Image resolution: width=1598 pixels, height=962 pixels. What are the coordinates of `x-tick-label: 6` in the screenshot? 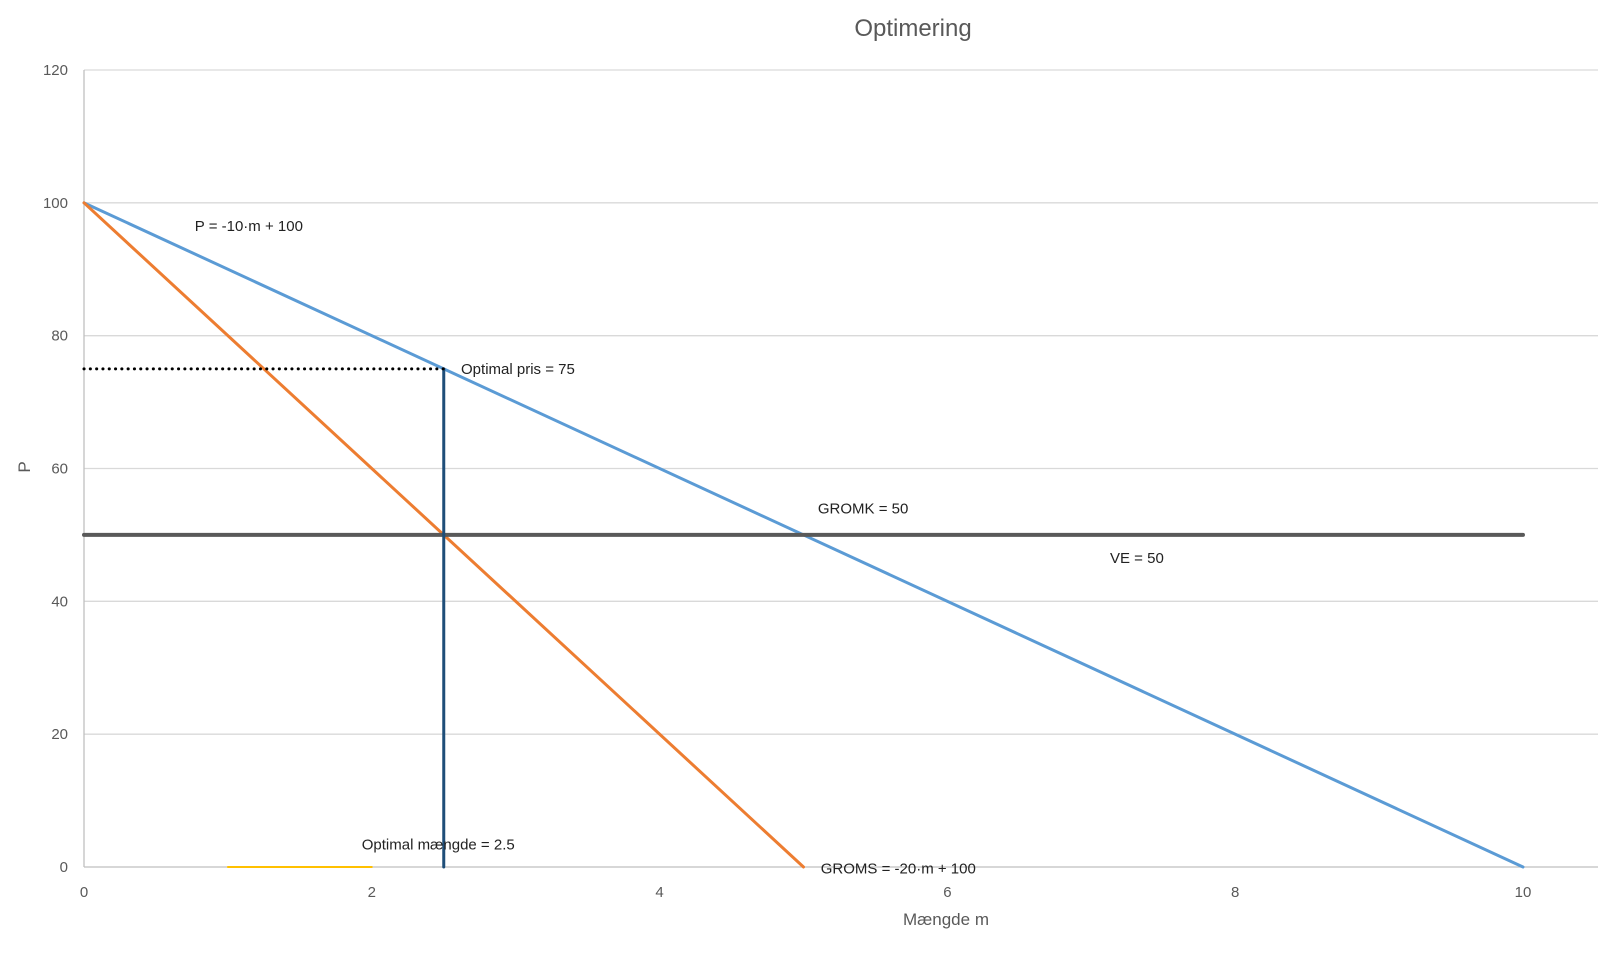 It's located at (947, 892).